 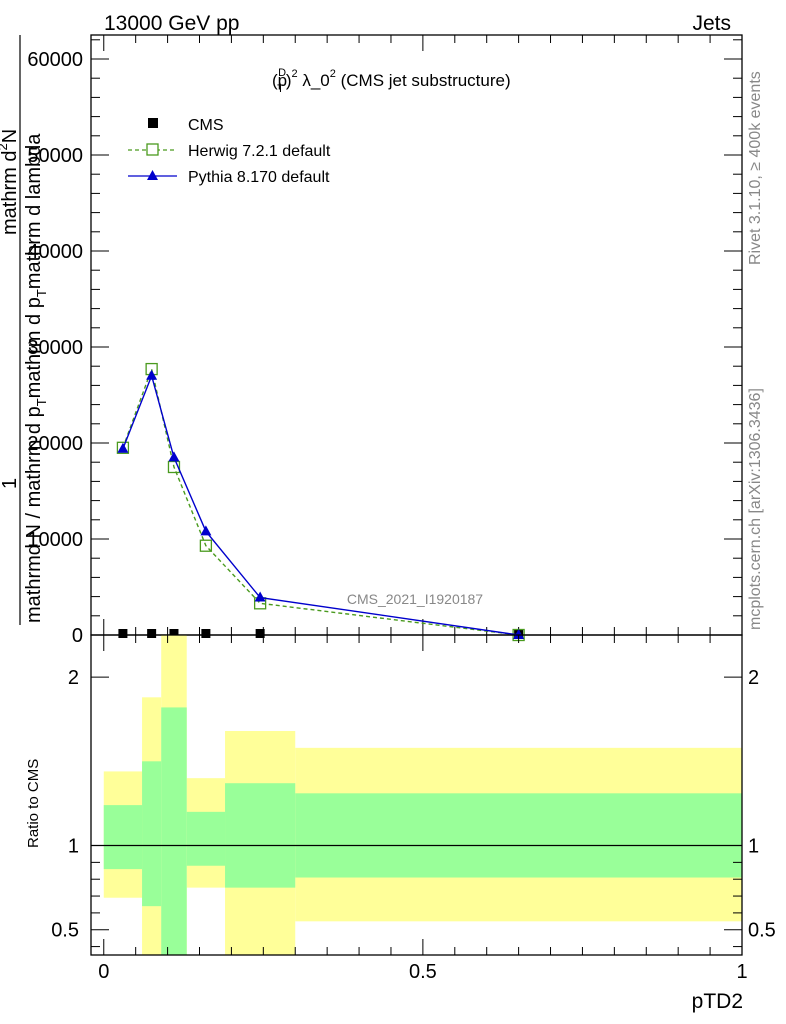 What do you see at coordinates (153, 123) in the screenshot?
I see `legend-marker-cms` at bounding box center [153, 123].